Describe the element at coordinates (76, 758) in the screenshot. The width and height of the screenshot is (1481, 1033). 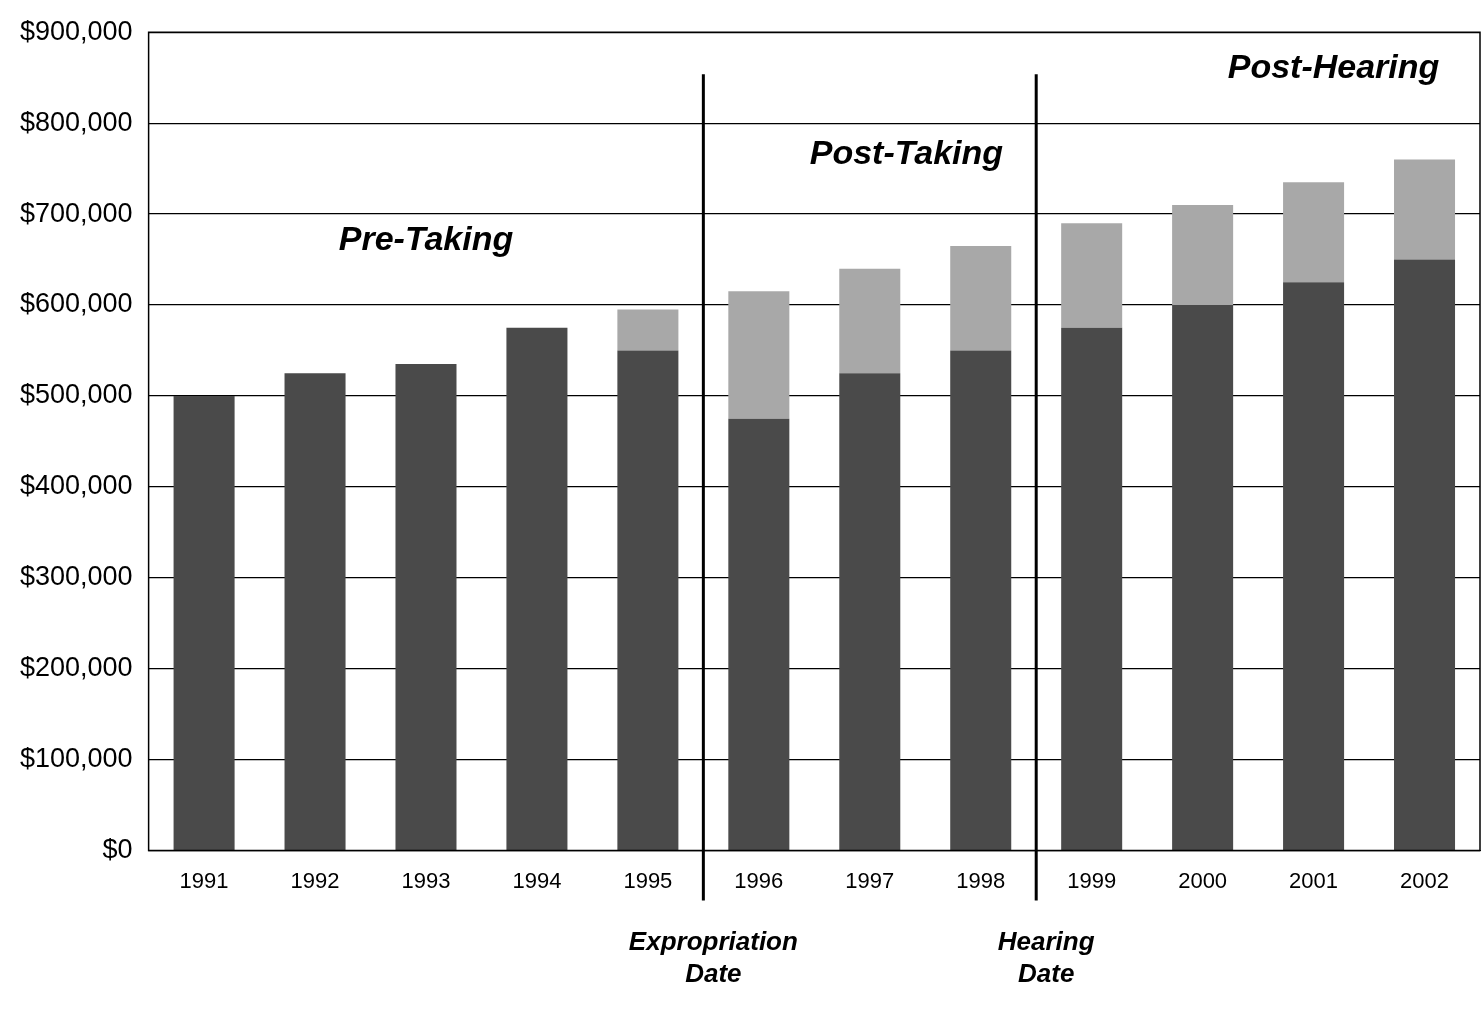
I see `y-tick-label: $100,000` at that location.